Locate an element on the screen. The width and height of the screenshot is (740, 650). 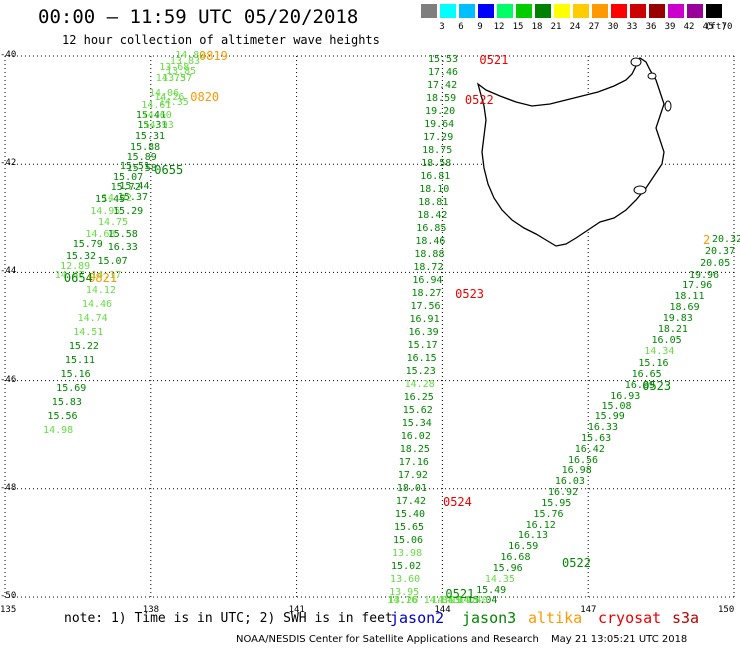
wave-height-value: 15.49 is located at coordinates (491, 590).